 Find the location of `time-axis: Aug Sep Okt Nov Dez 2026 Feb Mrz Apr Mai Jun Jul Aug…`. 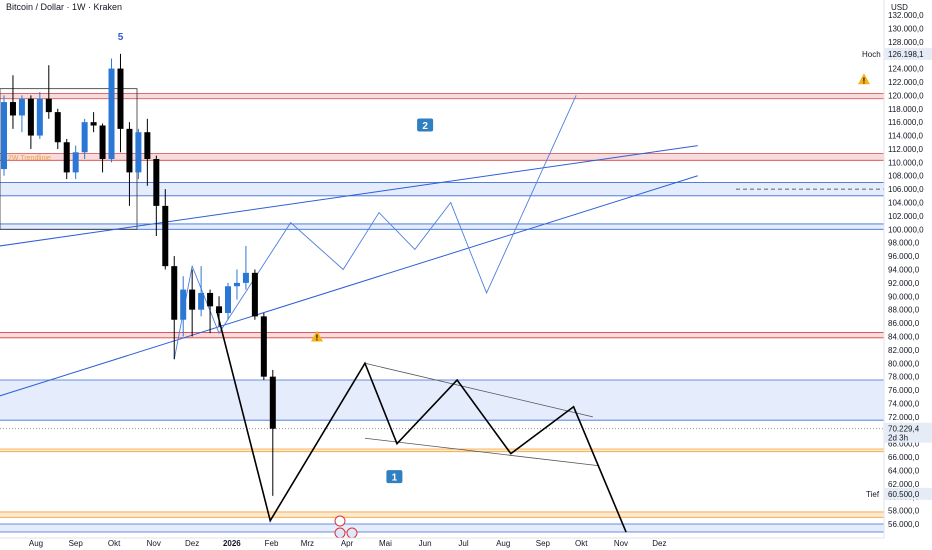

time-axis: Aug Sep Okt Nov Dez 2026 Feb Mrz Apr Mai Jun Jul Aug… is located at coordinates (466, 543).